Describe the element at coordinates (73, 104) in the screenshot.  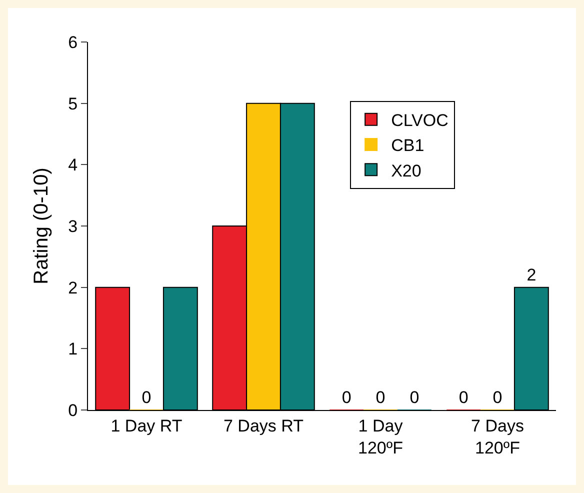
I see `y-tick-label: 5` at that location.